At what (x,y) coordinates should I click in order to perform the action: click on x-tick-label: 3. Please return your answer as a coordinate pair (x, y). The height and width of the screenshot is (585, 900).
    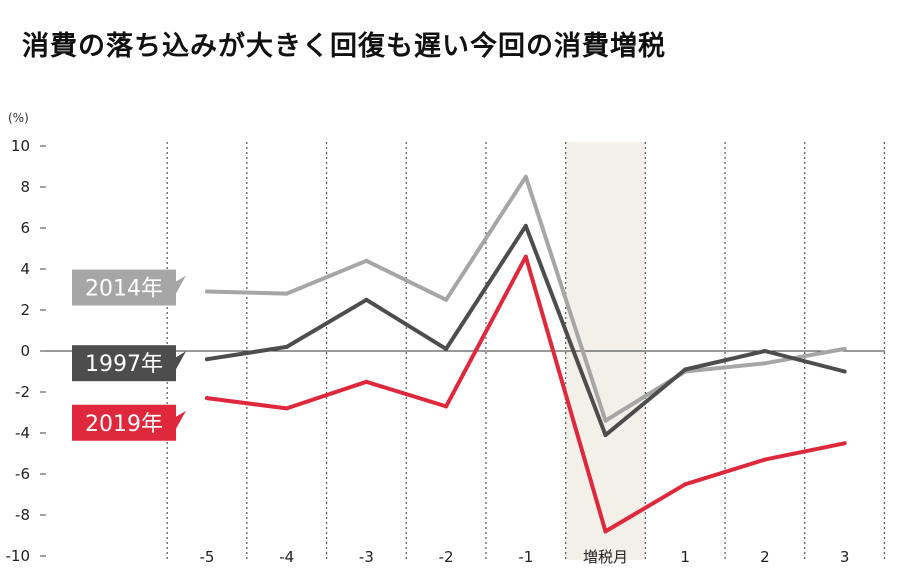
    Looking at the image, I should click on (845, 557).